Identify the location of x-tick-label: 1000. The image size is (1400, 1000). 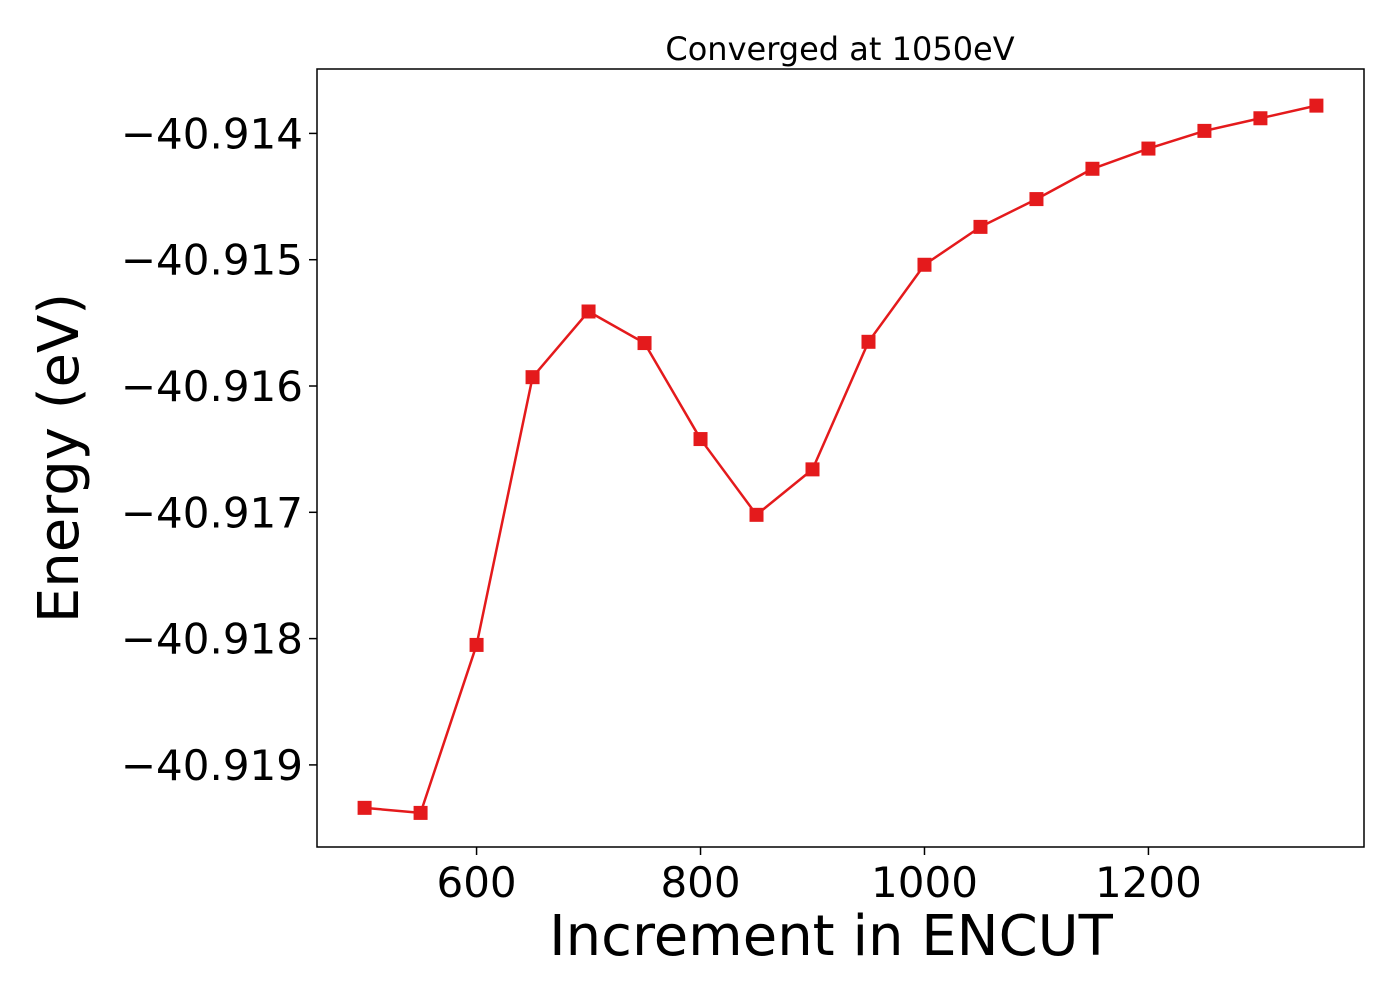
(924, 882).